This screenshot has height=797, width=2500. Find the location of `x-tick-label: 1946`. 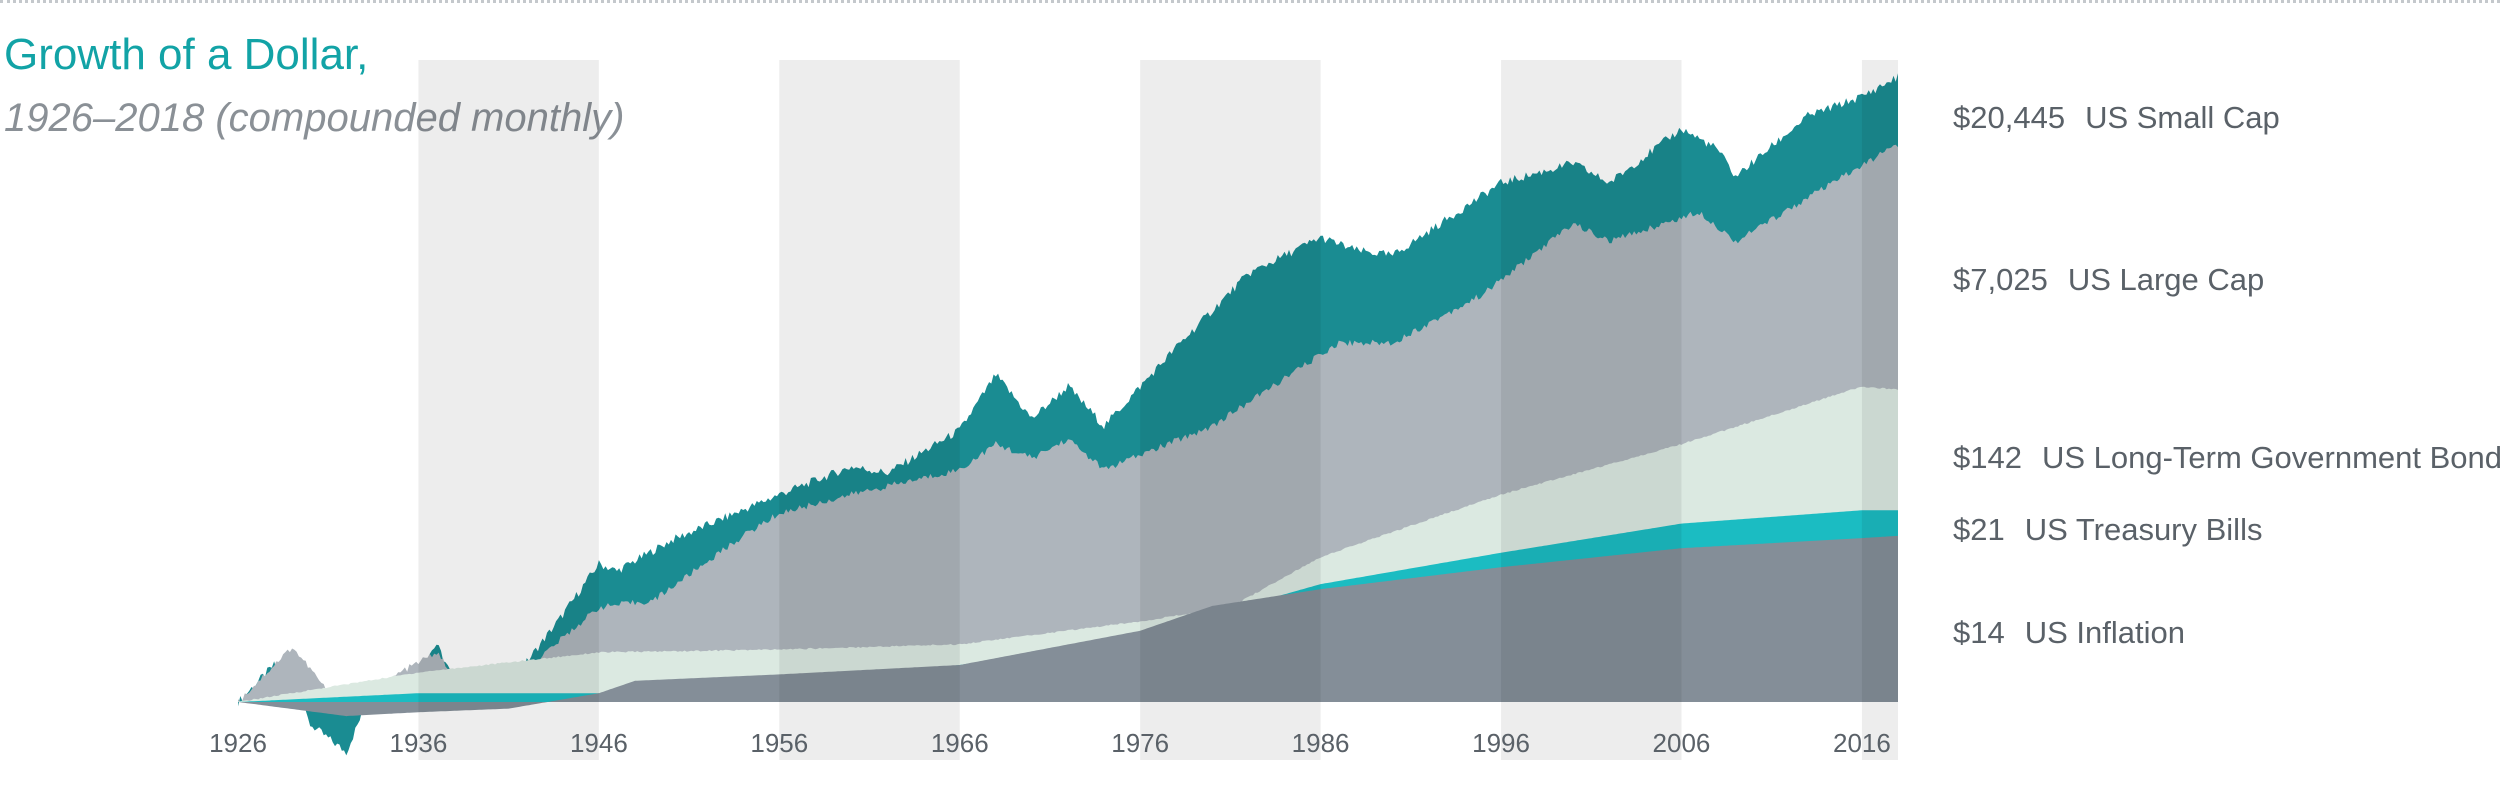

x-tick-label: 1946 is located at coordinates (599, 743).